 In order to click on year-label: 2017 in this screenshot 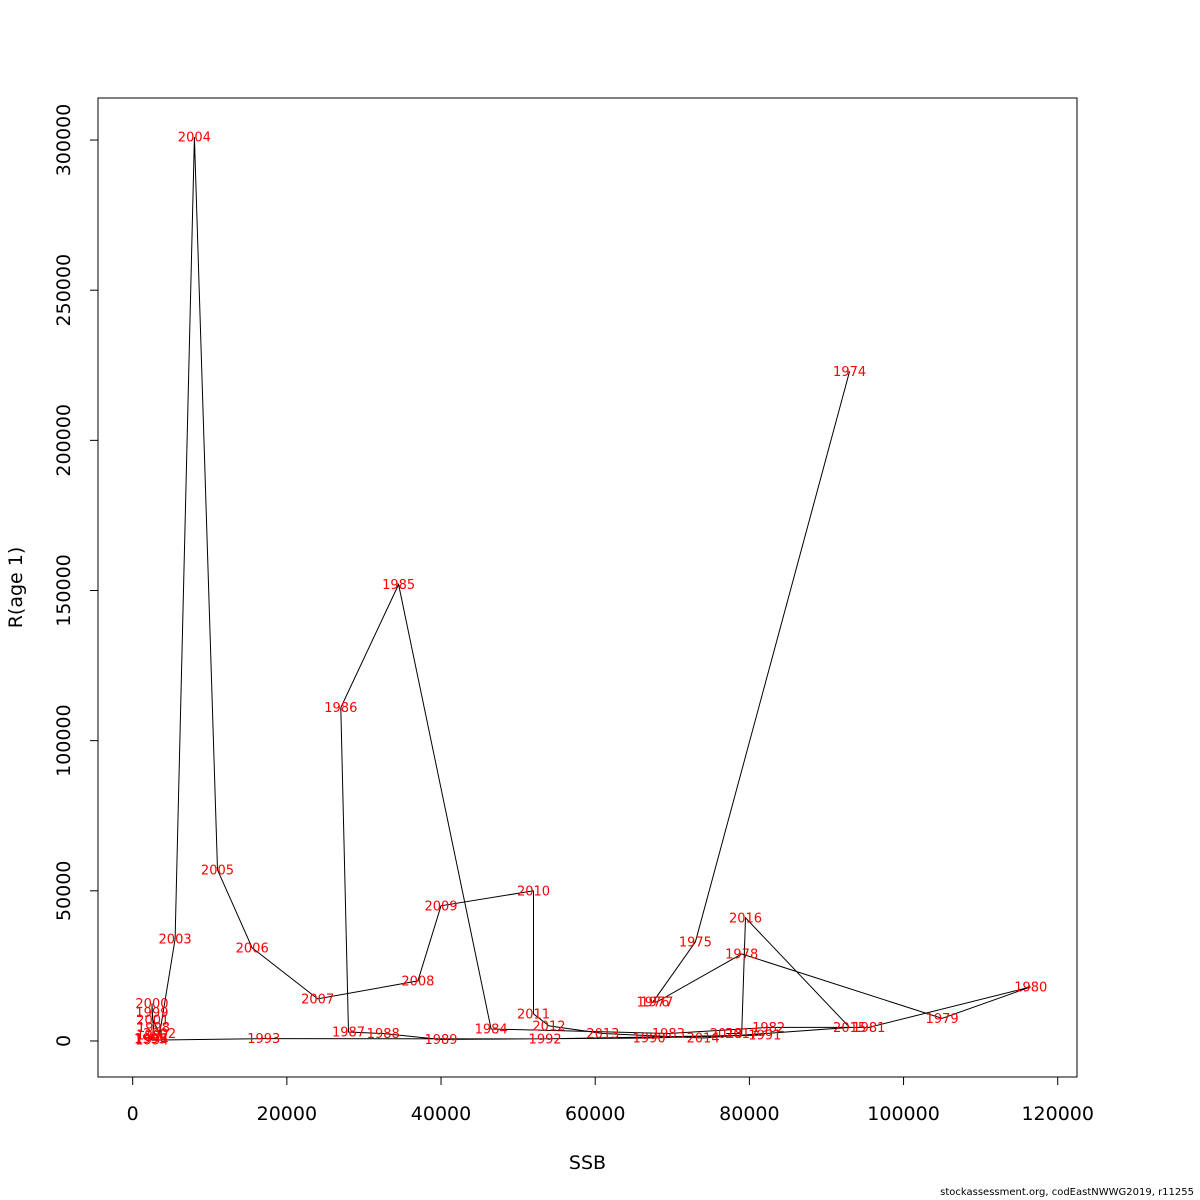, I will do `click(741, 1034)`.